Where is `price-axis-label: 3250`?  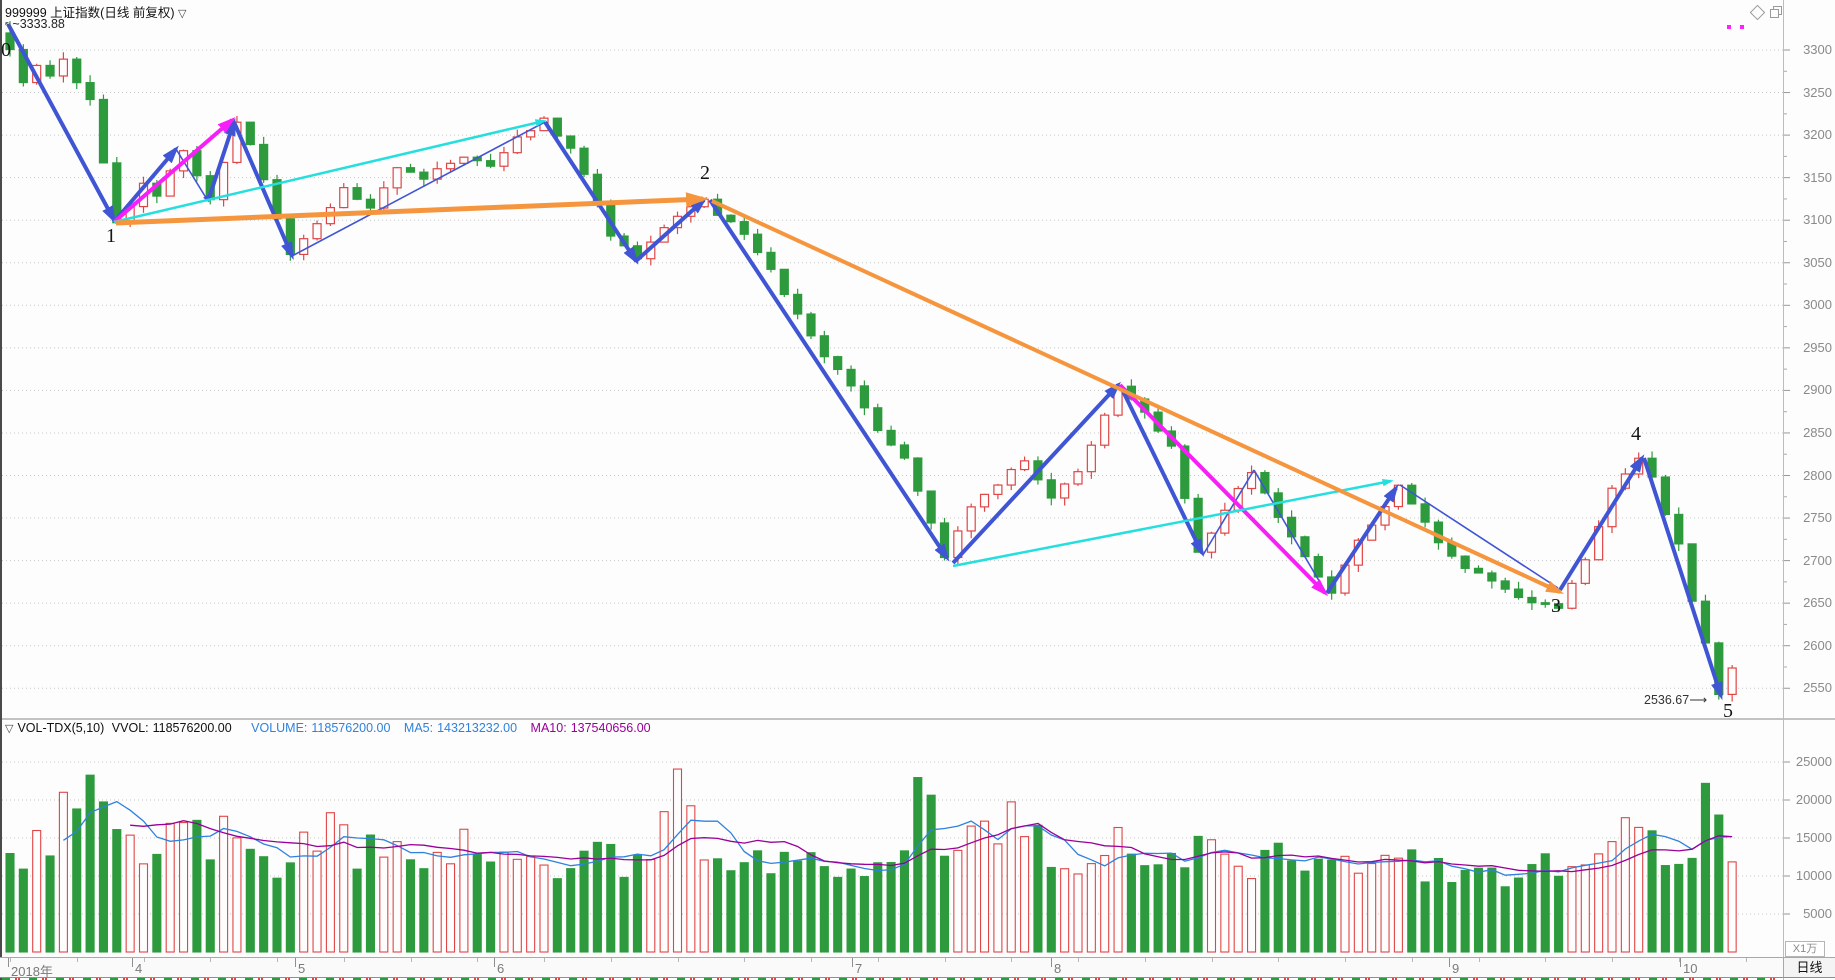
price-axis-label: 3250 is located at coordinates (1817, 92).